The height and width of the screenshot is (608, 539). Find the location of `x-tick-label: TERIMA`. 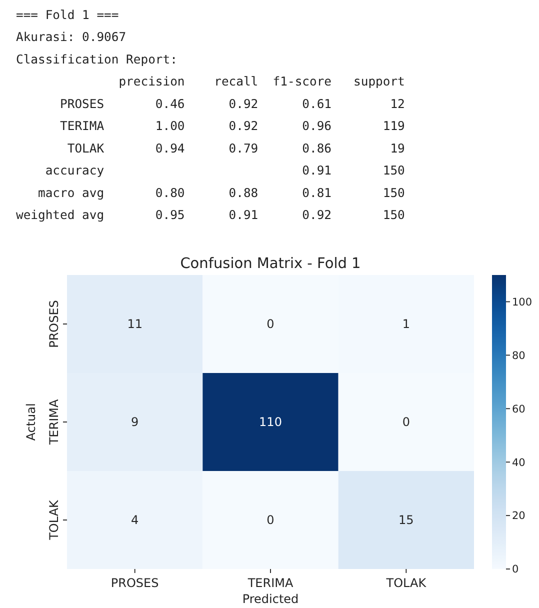

x-tick-label: TERIMA is located at coordinates (270, 583).